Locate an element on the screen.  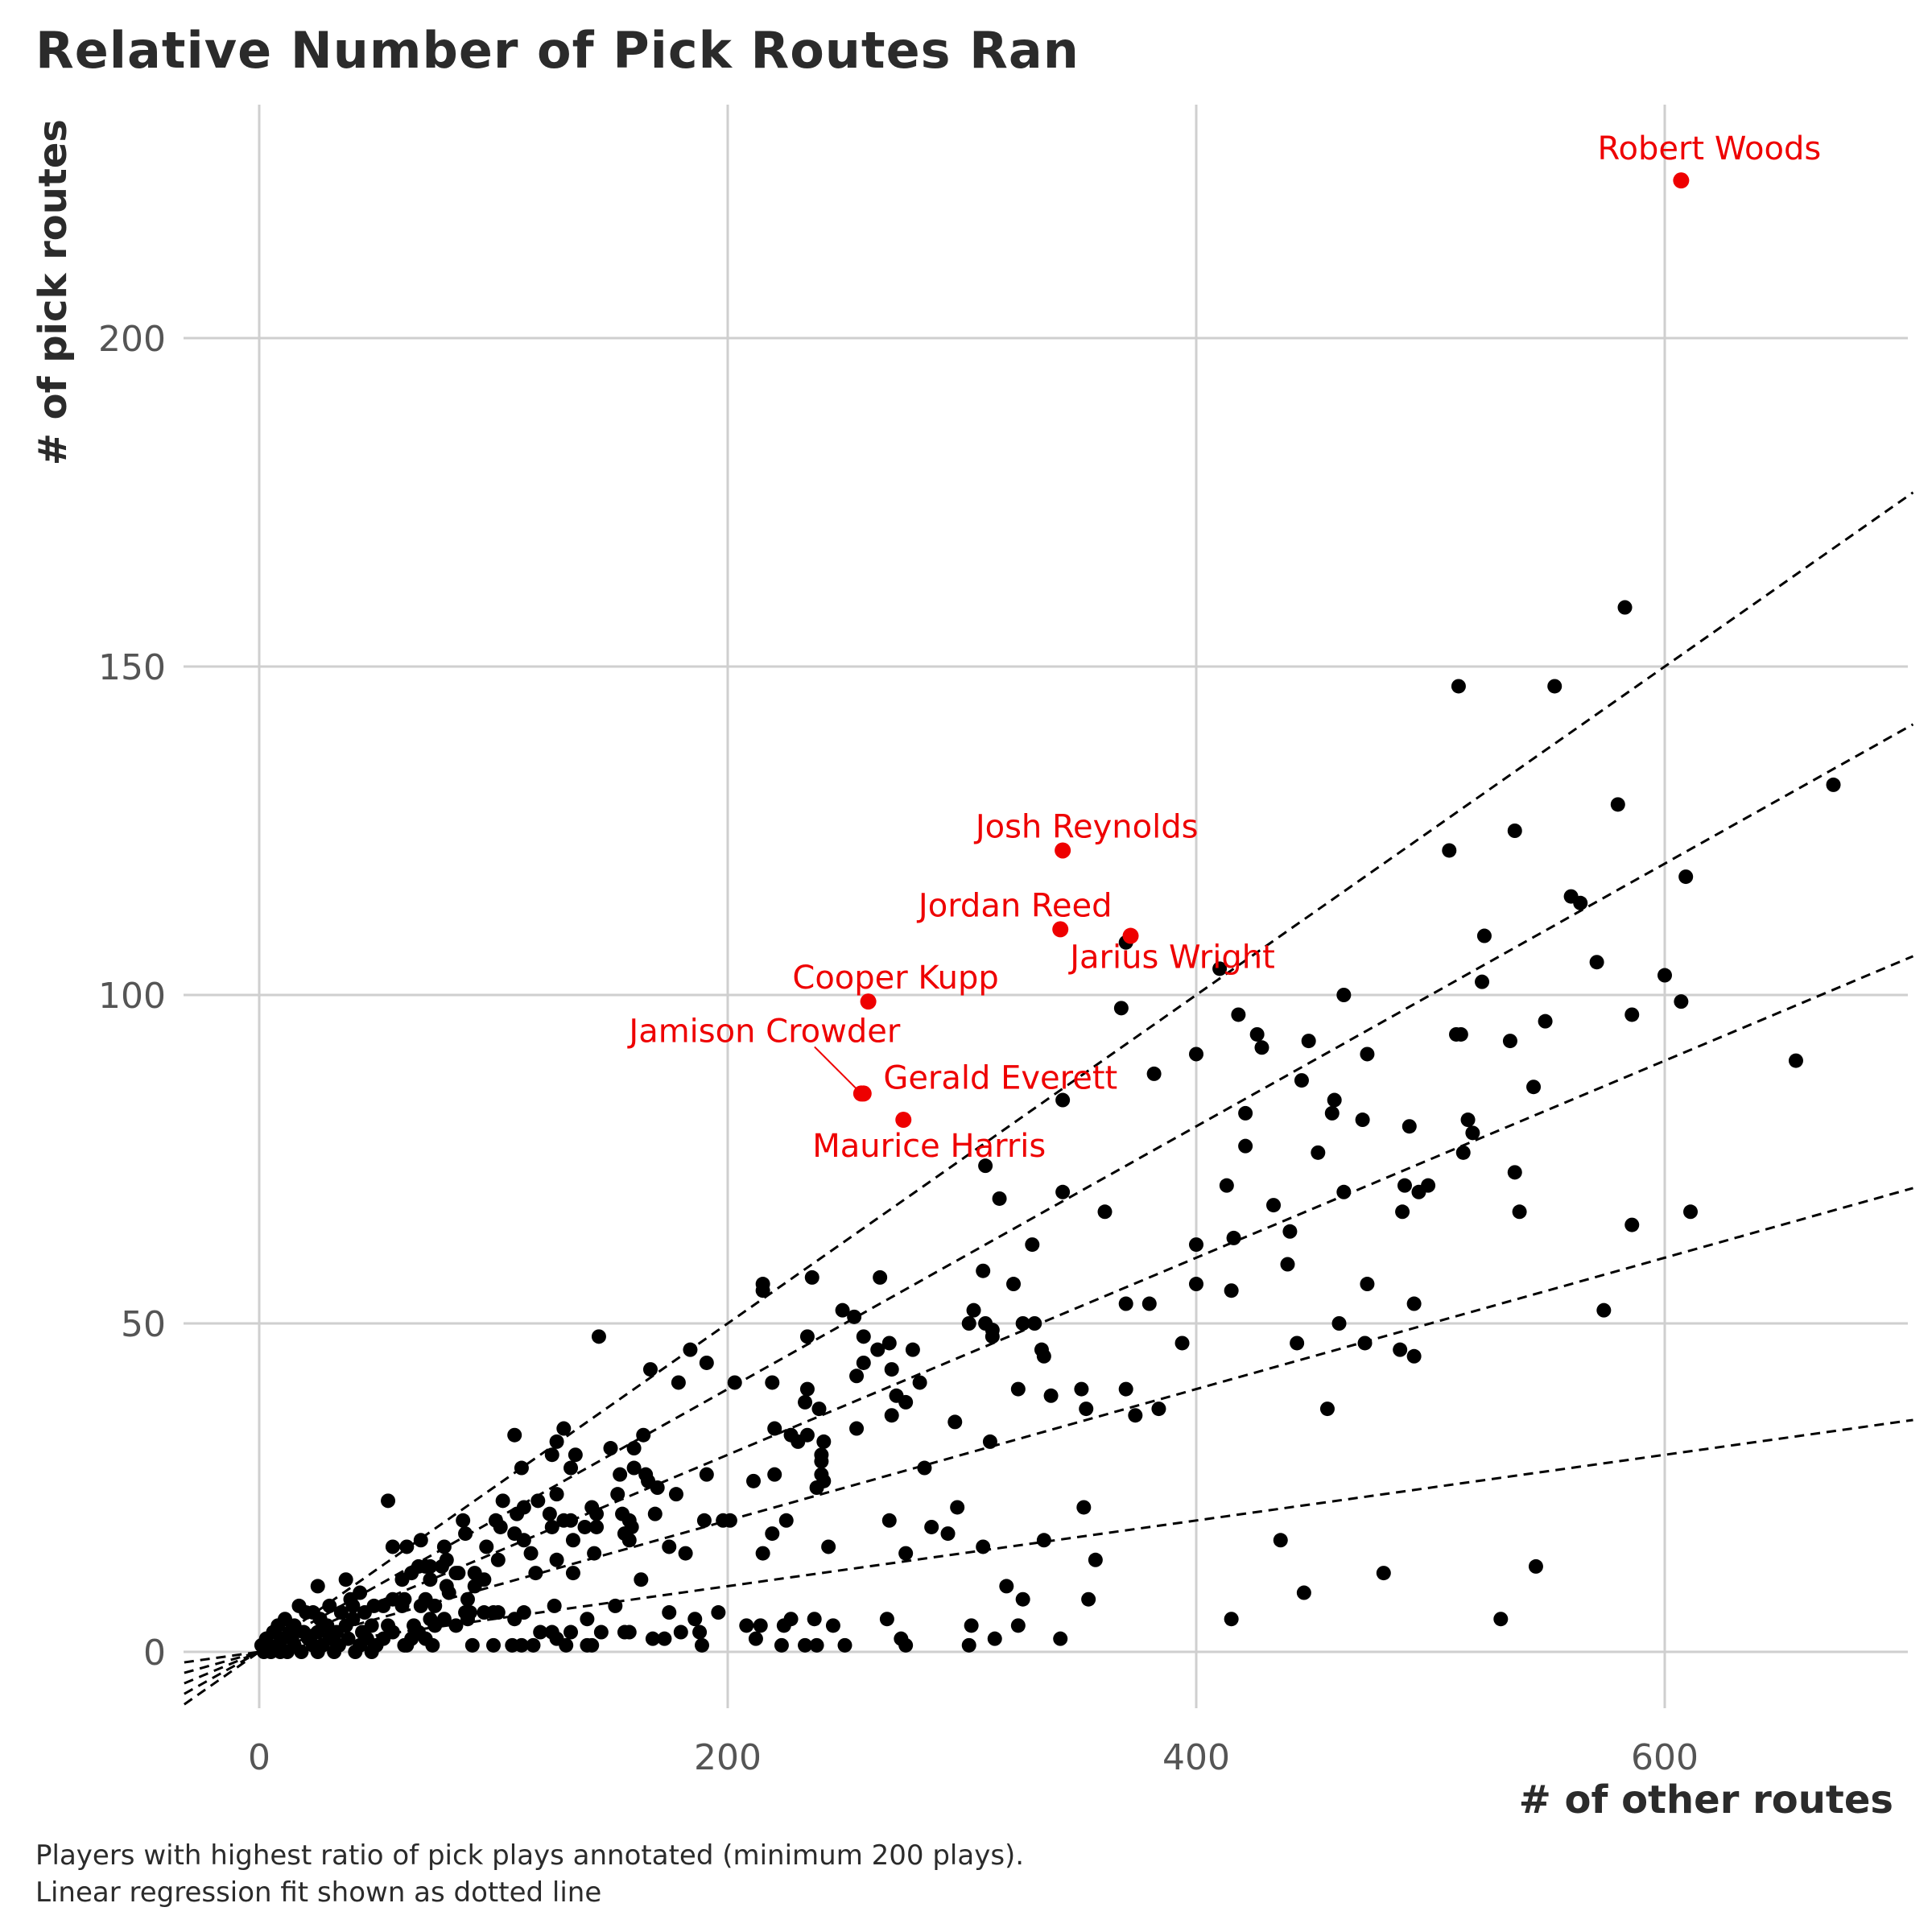
point-label: Cooper Kupp is located at coordinates (895, 978).